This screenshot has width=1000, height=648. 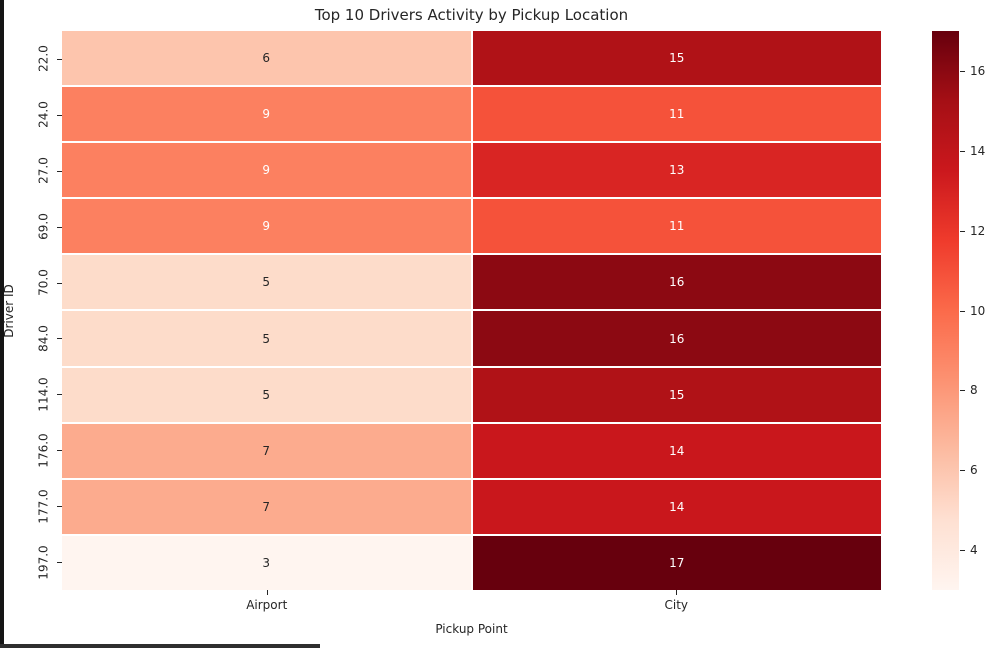 I want to click on x-tick-label: City, so click(x=676, y=605).